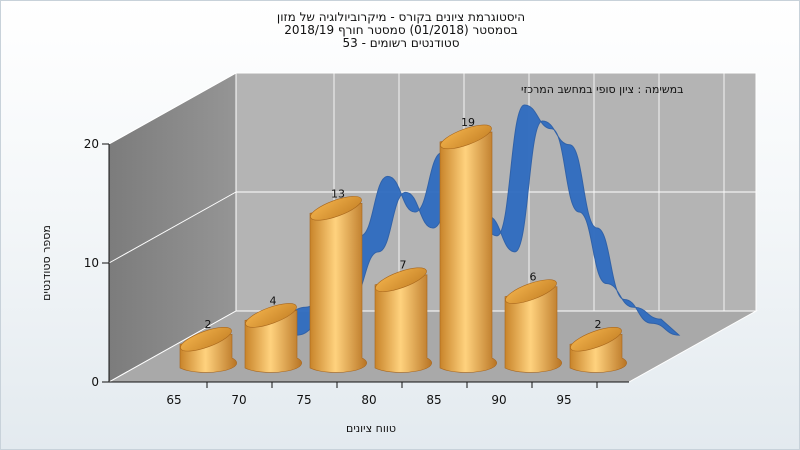 The image size is (800, 450). What do you see at coordinates (563, 400) in the screenshot?
I see `x-tick-label: 95` at bounding box center [563, 400].